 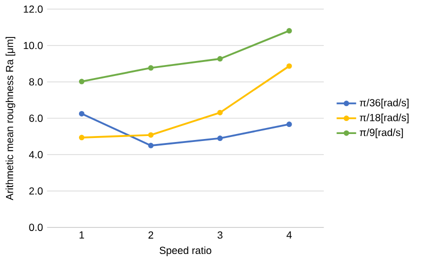 I want to click on y-tick-label: 0.0, so click(x=36, y=228).